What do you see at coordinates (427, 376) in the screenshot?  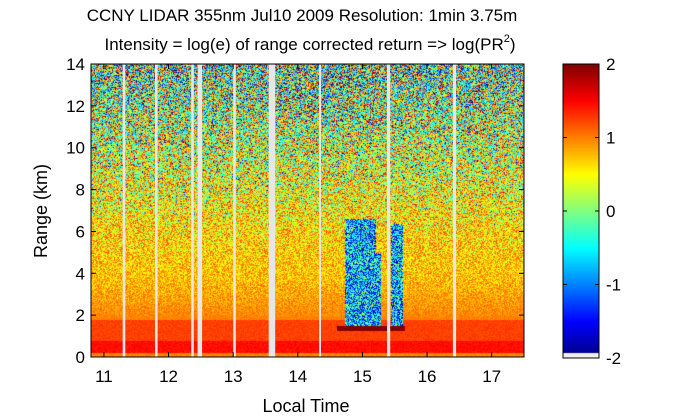 I see `x-tick-label: 16` at bounding box center [427, 376].